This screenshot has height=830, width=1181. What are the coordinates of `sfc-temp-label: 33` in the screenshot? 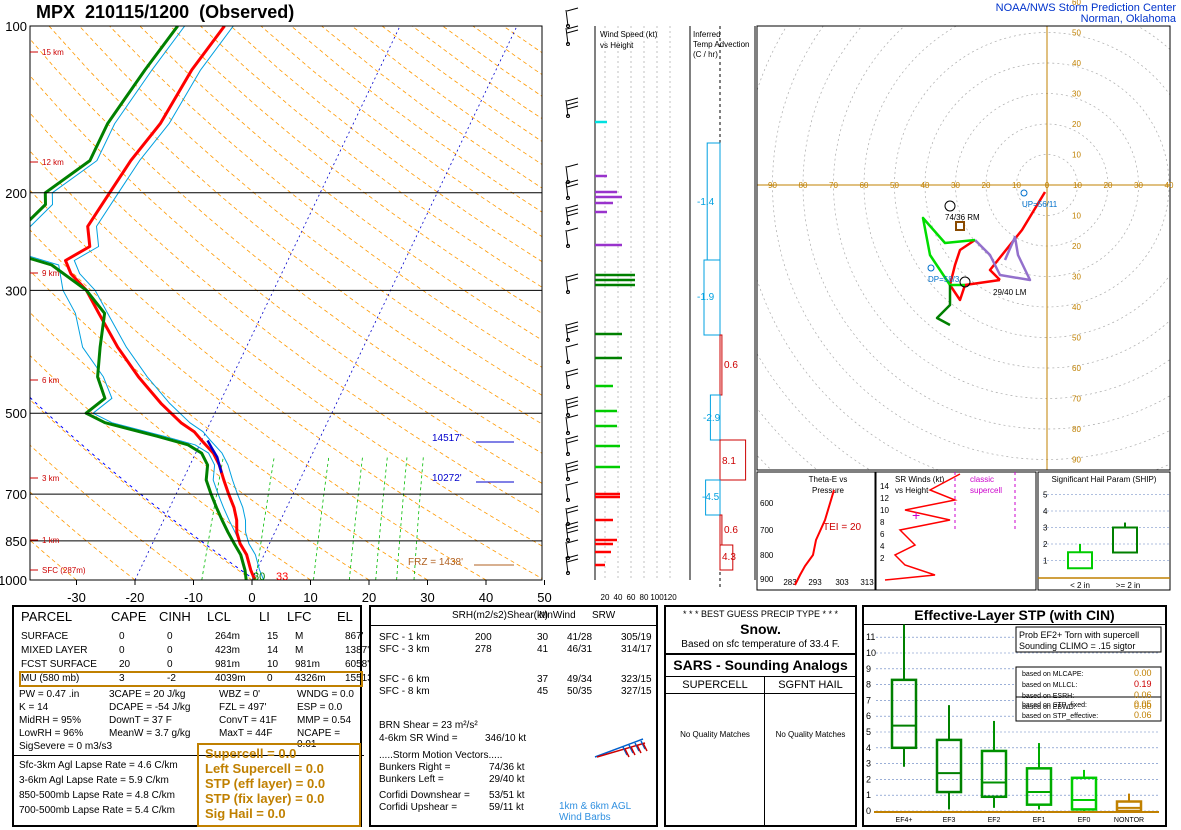 It's located at (282, 577).